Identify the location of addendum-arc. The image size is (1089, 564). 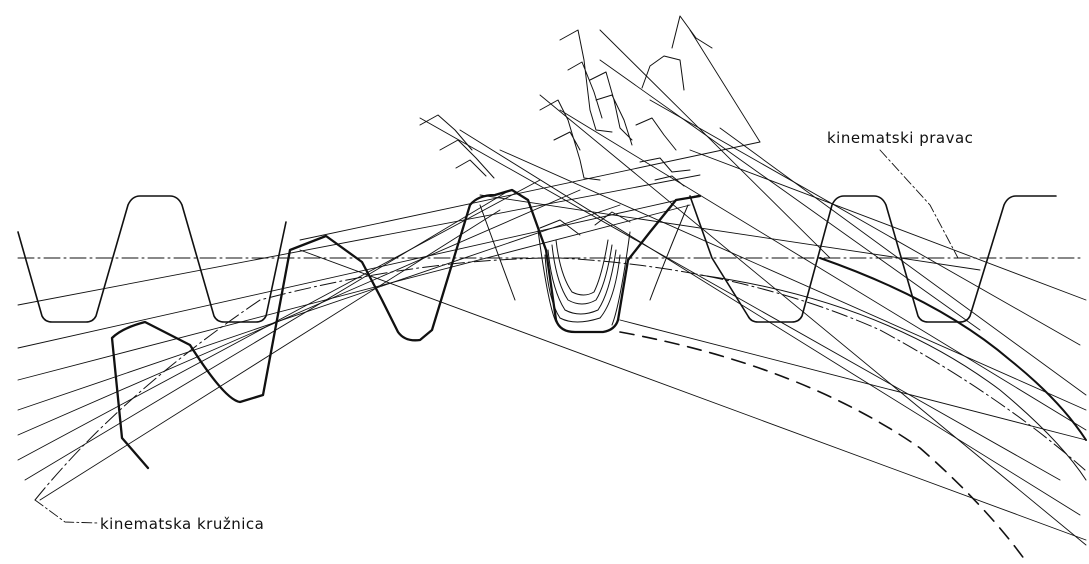
(953, 349).